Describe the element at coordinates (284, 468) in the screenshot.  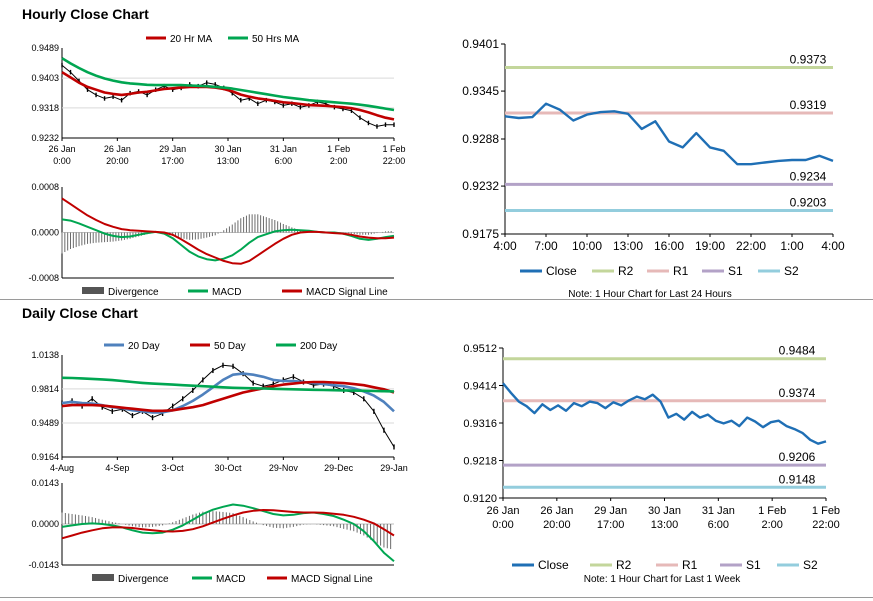
I see `daily_price-xtick-label: 29-Nov` at that location.